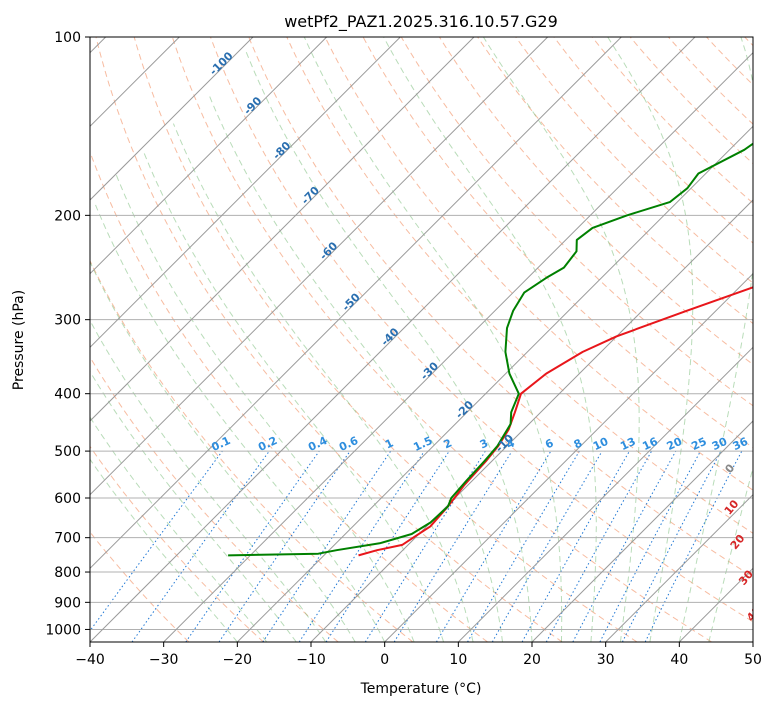 The height and width of the screenshot is (708, 775). Describe the element at coordinates (698, 444) in the screenshot. I see `mixing-ratio-label: 25` at that location.